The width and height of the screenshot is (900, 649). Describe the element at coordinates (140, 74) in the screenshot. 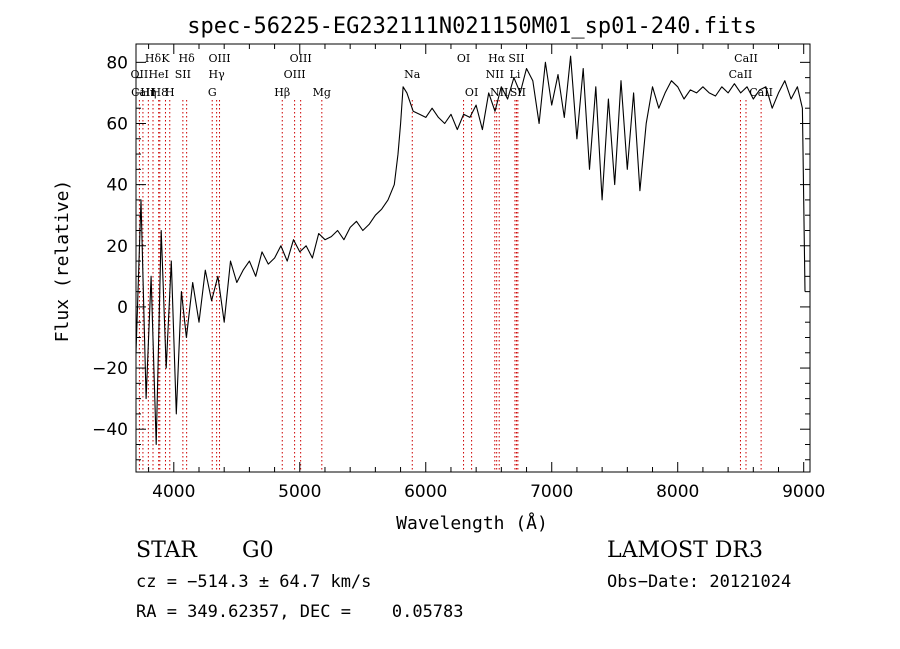

I see `line-marker-label: OII` at that location.